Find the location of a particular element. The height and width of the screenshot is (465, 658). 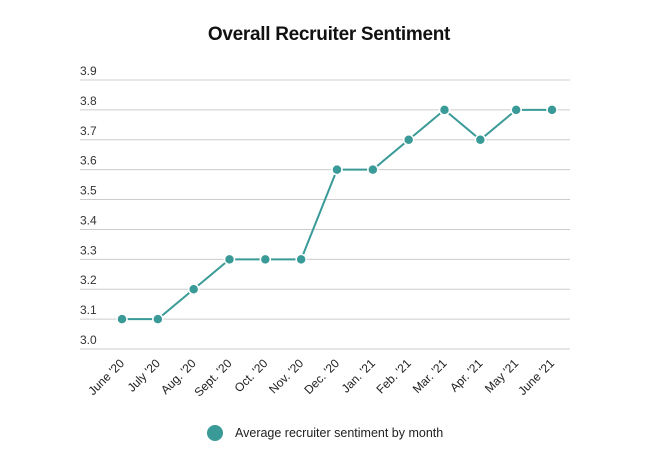

x-tick-label: Apr. '21 is located at coordinates (466, 375).